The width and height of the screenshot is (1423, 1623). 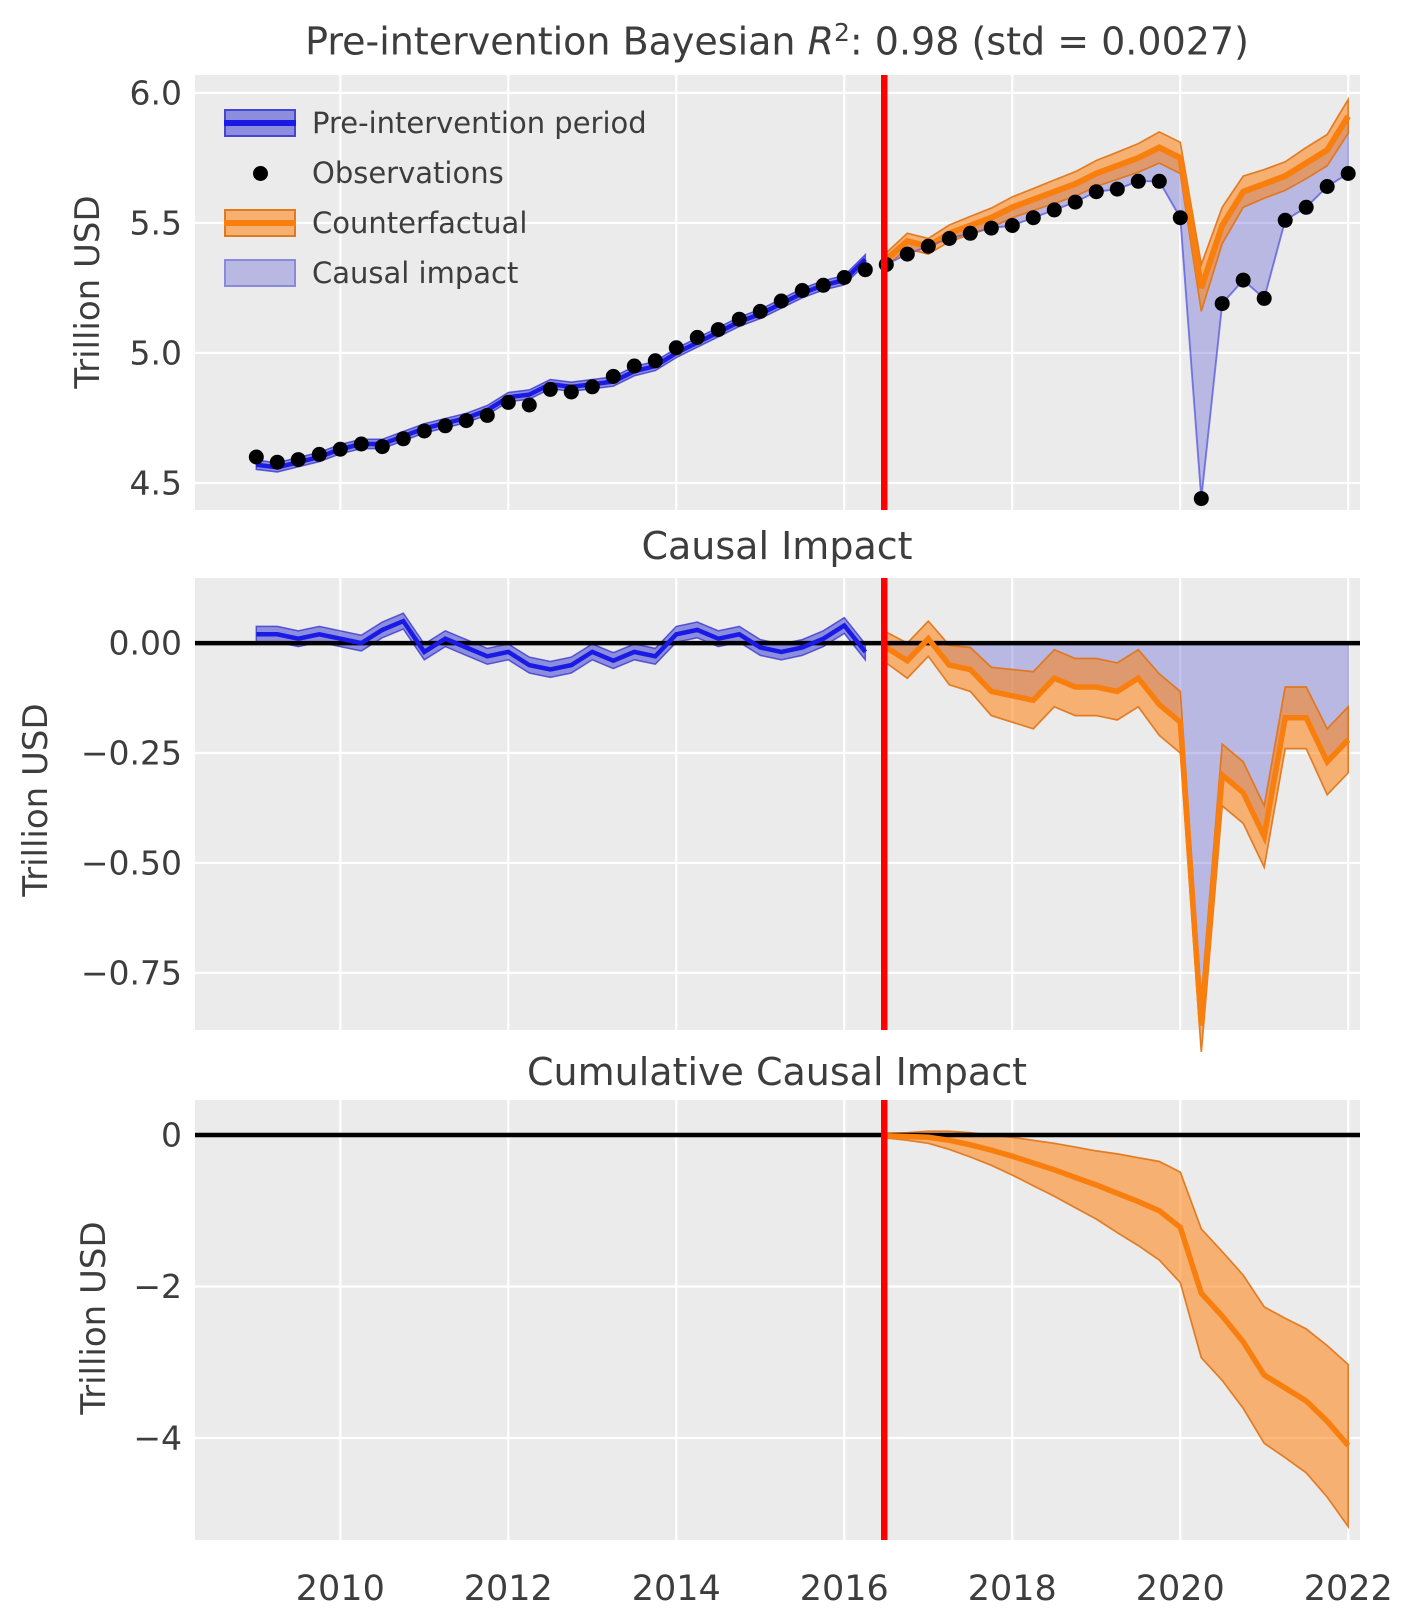 I want to click on title-r-symbol: R, so click(x=821, y=41).